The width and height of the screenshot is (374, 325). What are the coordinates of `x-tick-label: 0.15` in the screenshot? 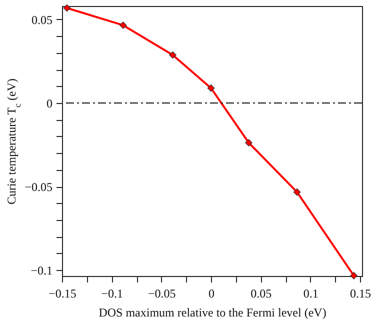 It's located at (361, 293).